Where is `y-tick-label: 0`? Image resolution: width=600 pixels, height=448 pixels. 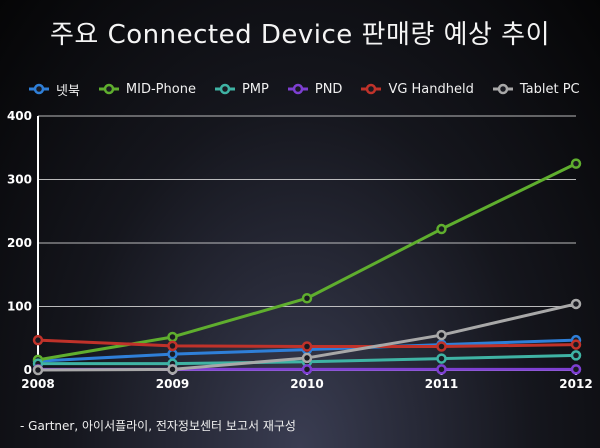 y-tick-label: 0 is located at coordinates (28, 370).